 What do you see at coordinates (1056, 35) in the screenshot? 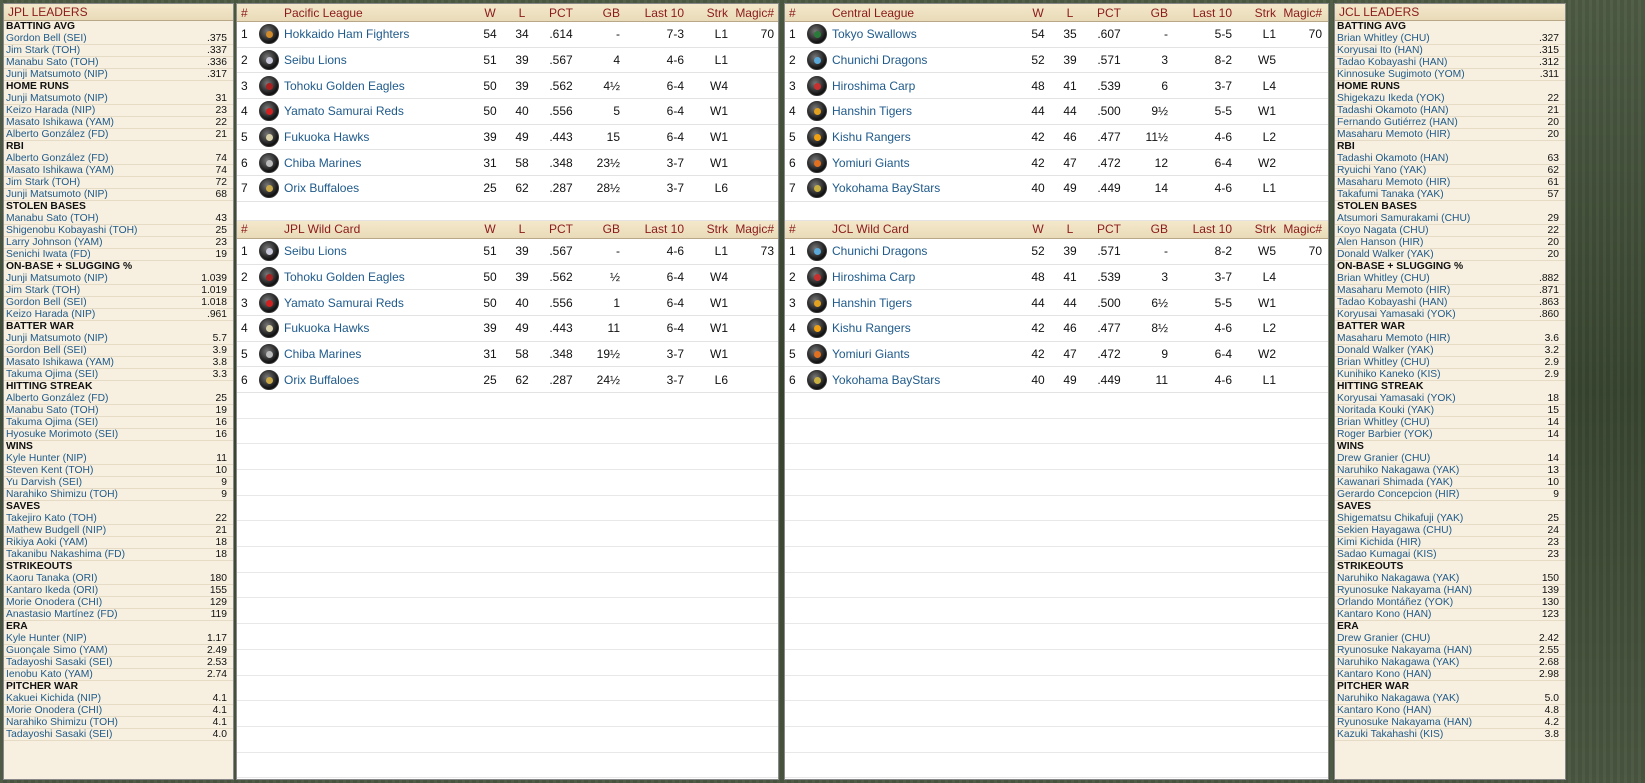
I see `team-row: 1 Tokyo Swallows 54 35 .607 - 5-5 L1 70` at bounding box center [1056, 35].